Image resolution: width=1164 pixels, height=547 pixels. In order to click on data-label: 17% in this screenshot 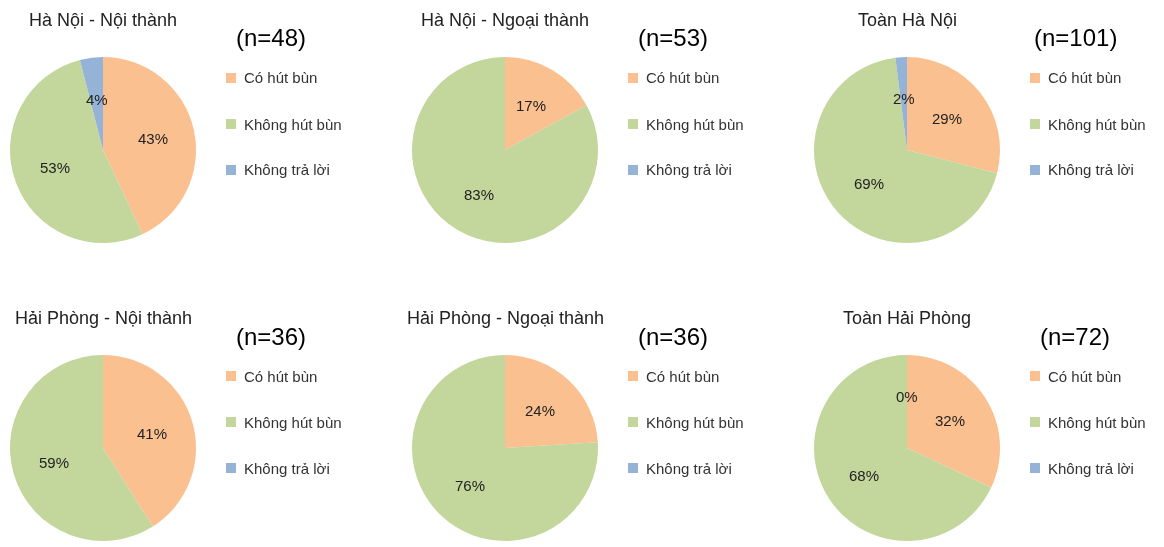, I will do `click(531, 105)`.